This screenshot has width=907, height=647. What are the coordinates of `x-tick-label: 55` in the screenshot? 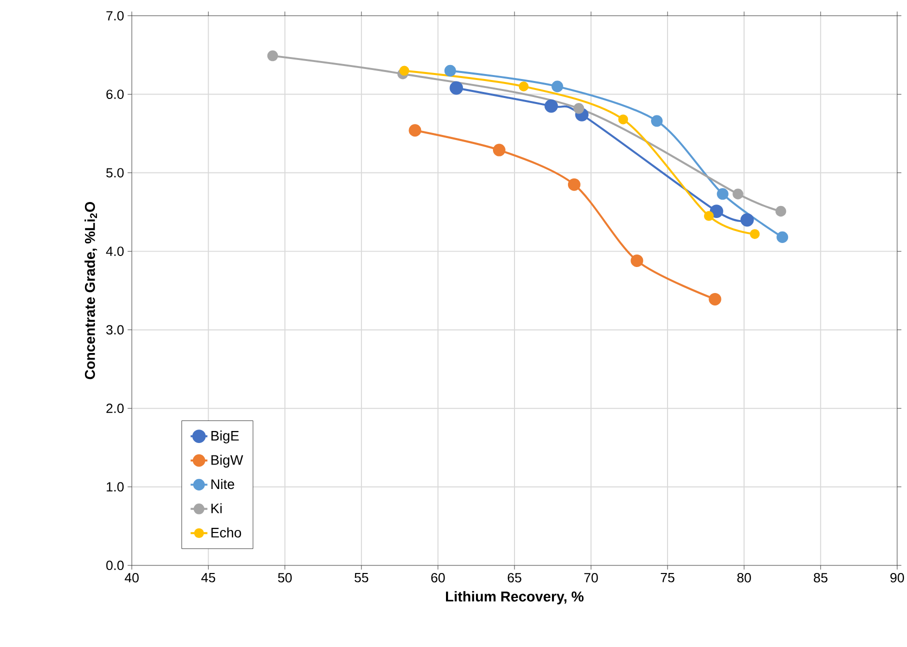 It's located at (361, 577).